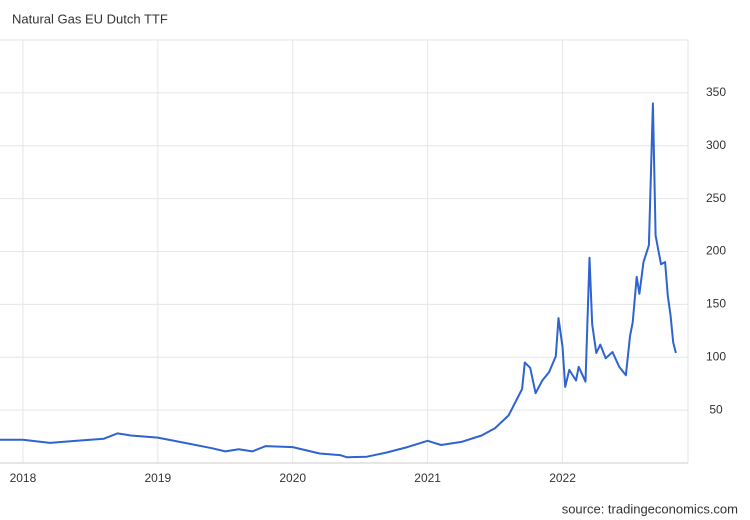 The width and height of the screenshot is (750, 520). I want to click on y-tick-label: 50, so click(716, 409).